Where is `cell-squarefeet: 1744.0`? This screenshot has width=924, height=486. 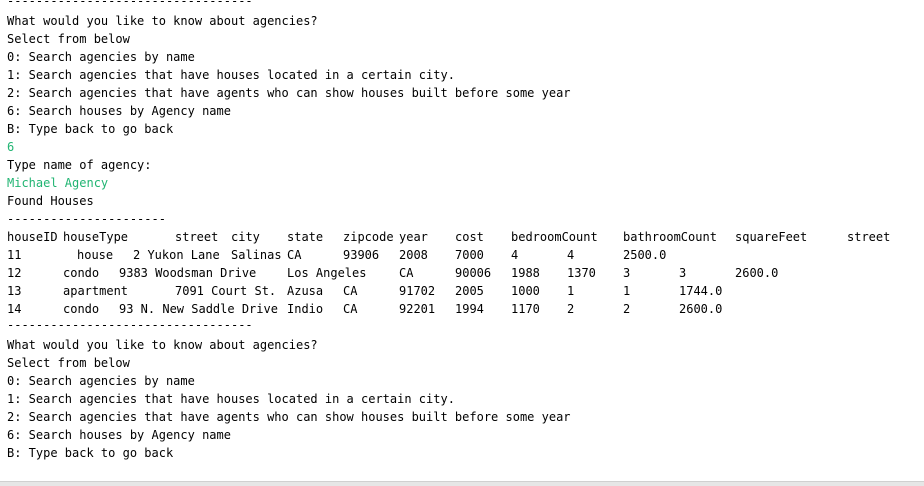
cell-squarefeet: 1744.0 is located at coordinates (701, 291).